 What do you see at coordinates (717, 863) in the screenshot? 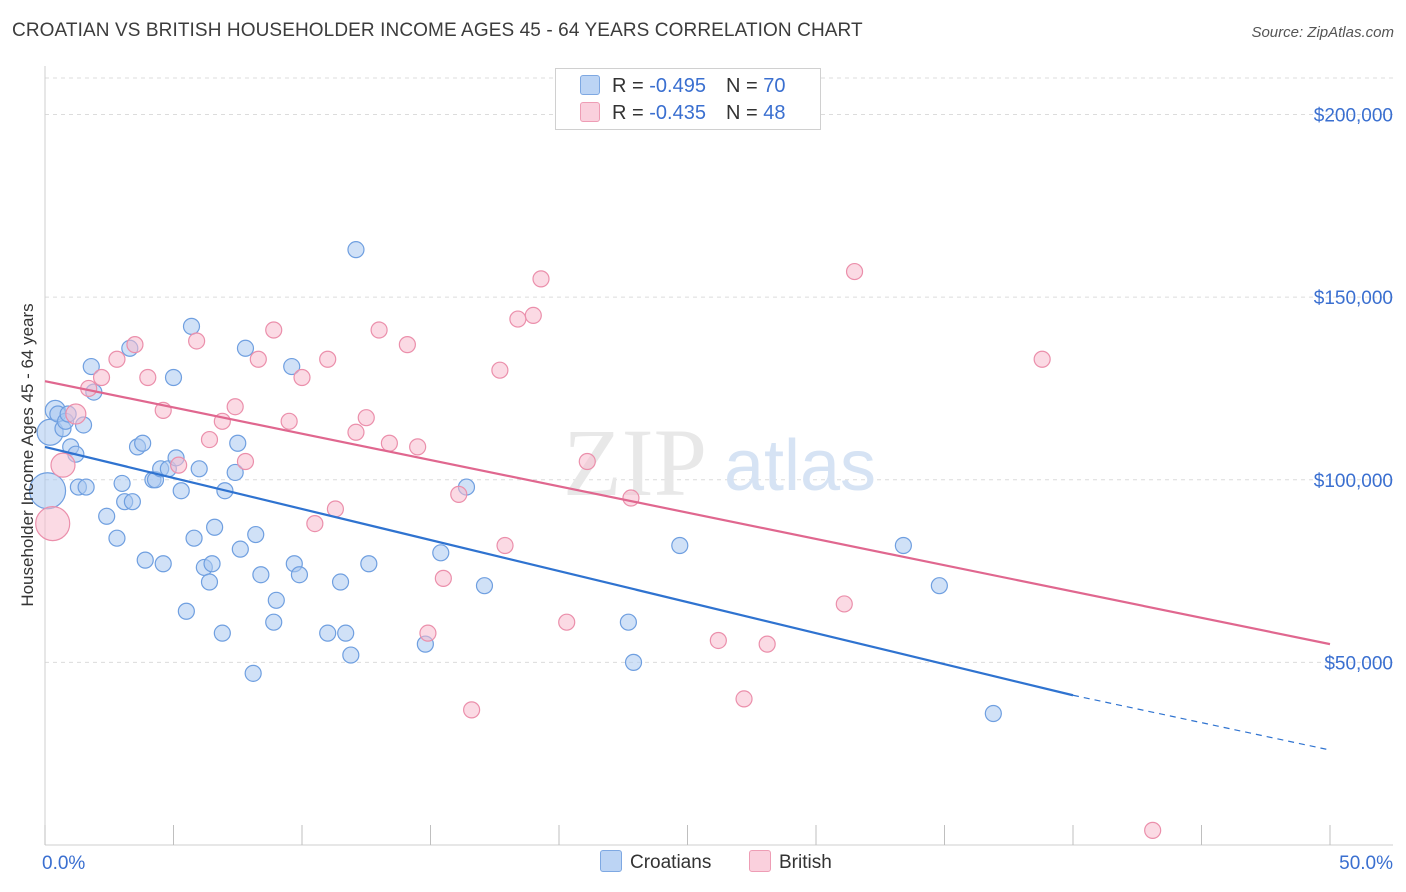
I see `x-tick-labels: 0.0% 50.0%` at bounding box center [717, 863].